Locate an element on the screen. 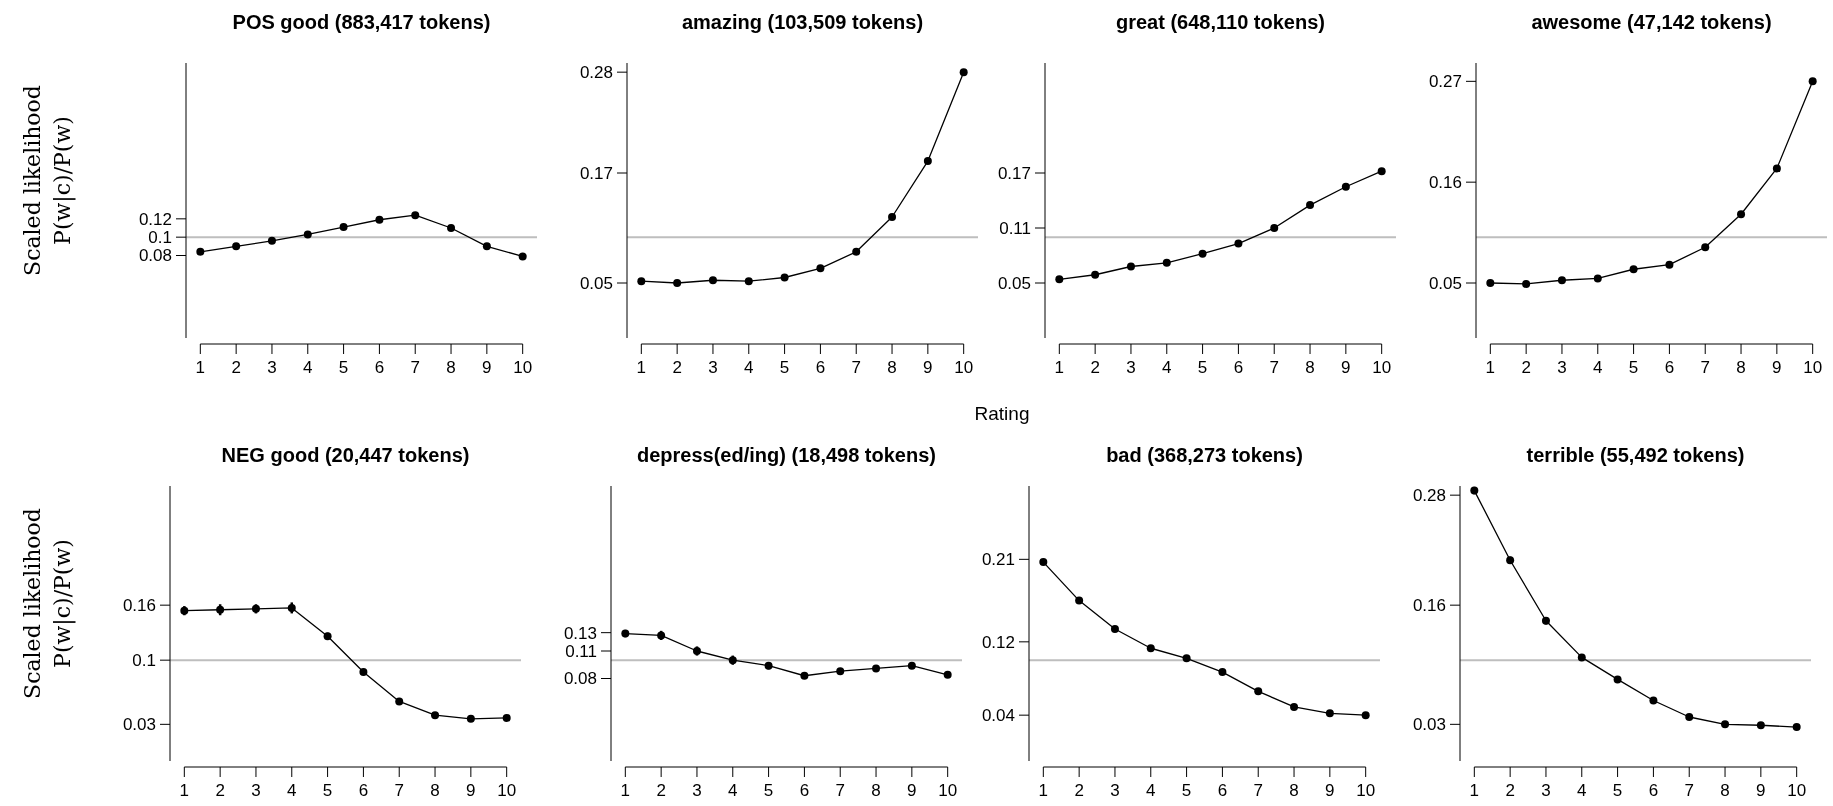 This screenshot has height=806, width=1833. y-tick-label: 0.13 is located at coordinates (580, 633).